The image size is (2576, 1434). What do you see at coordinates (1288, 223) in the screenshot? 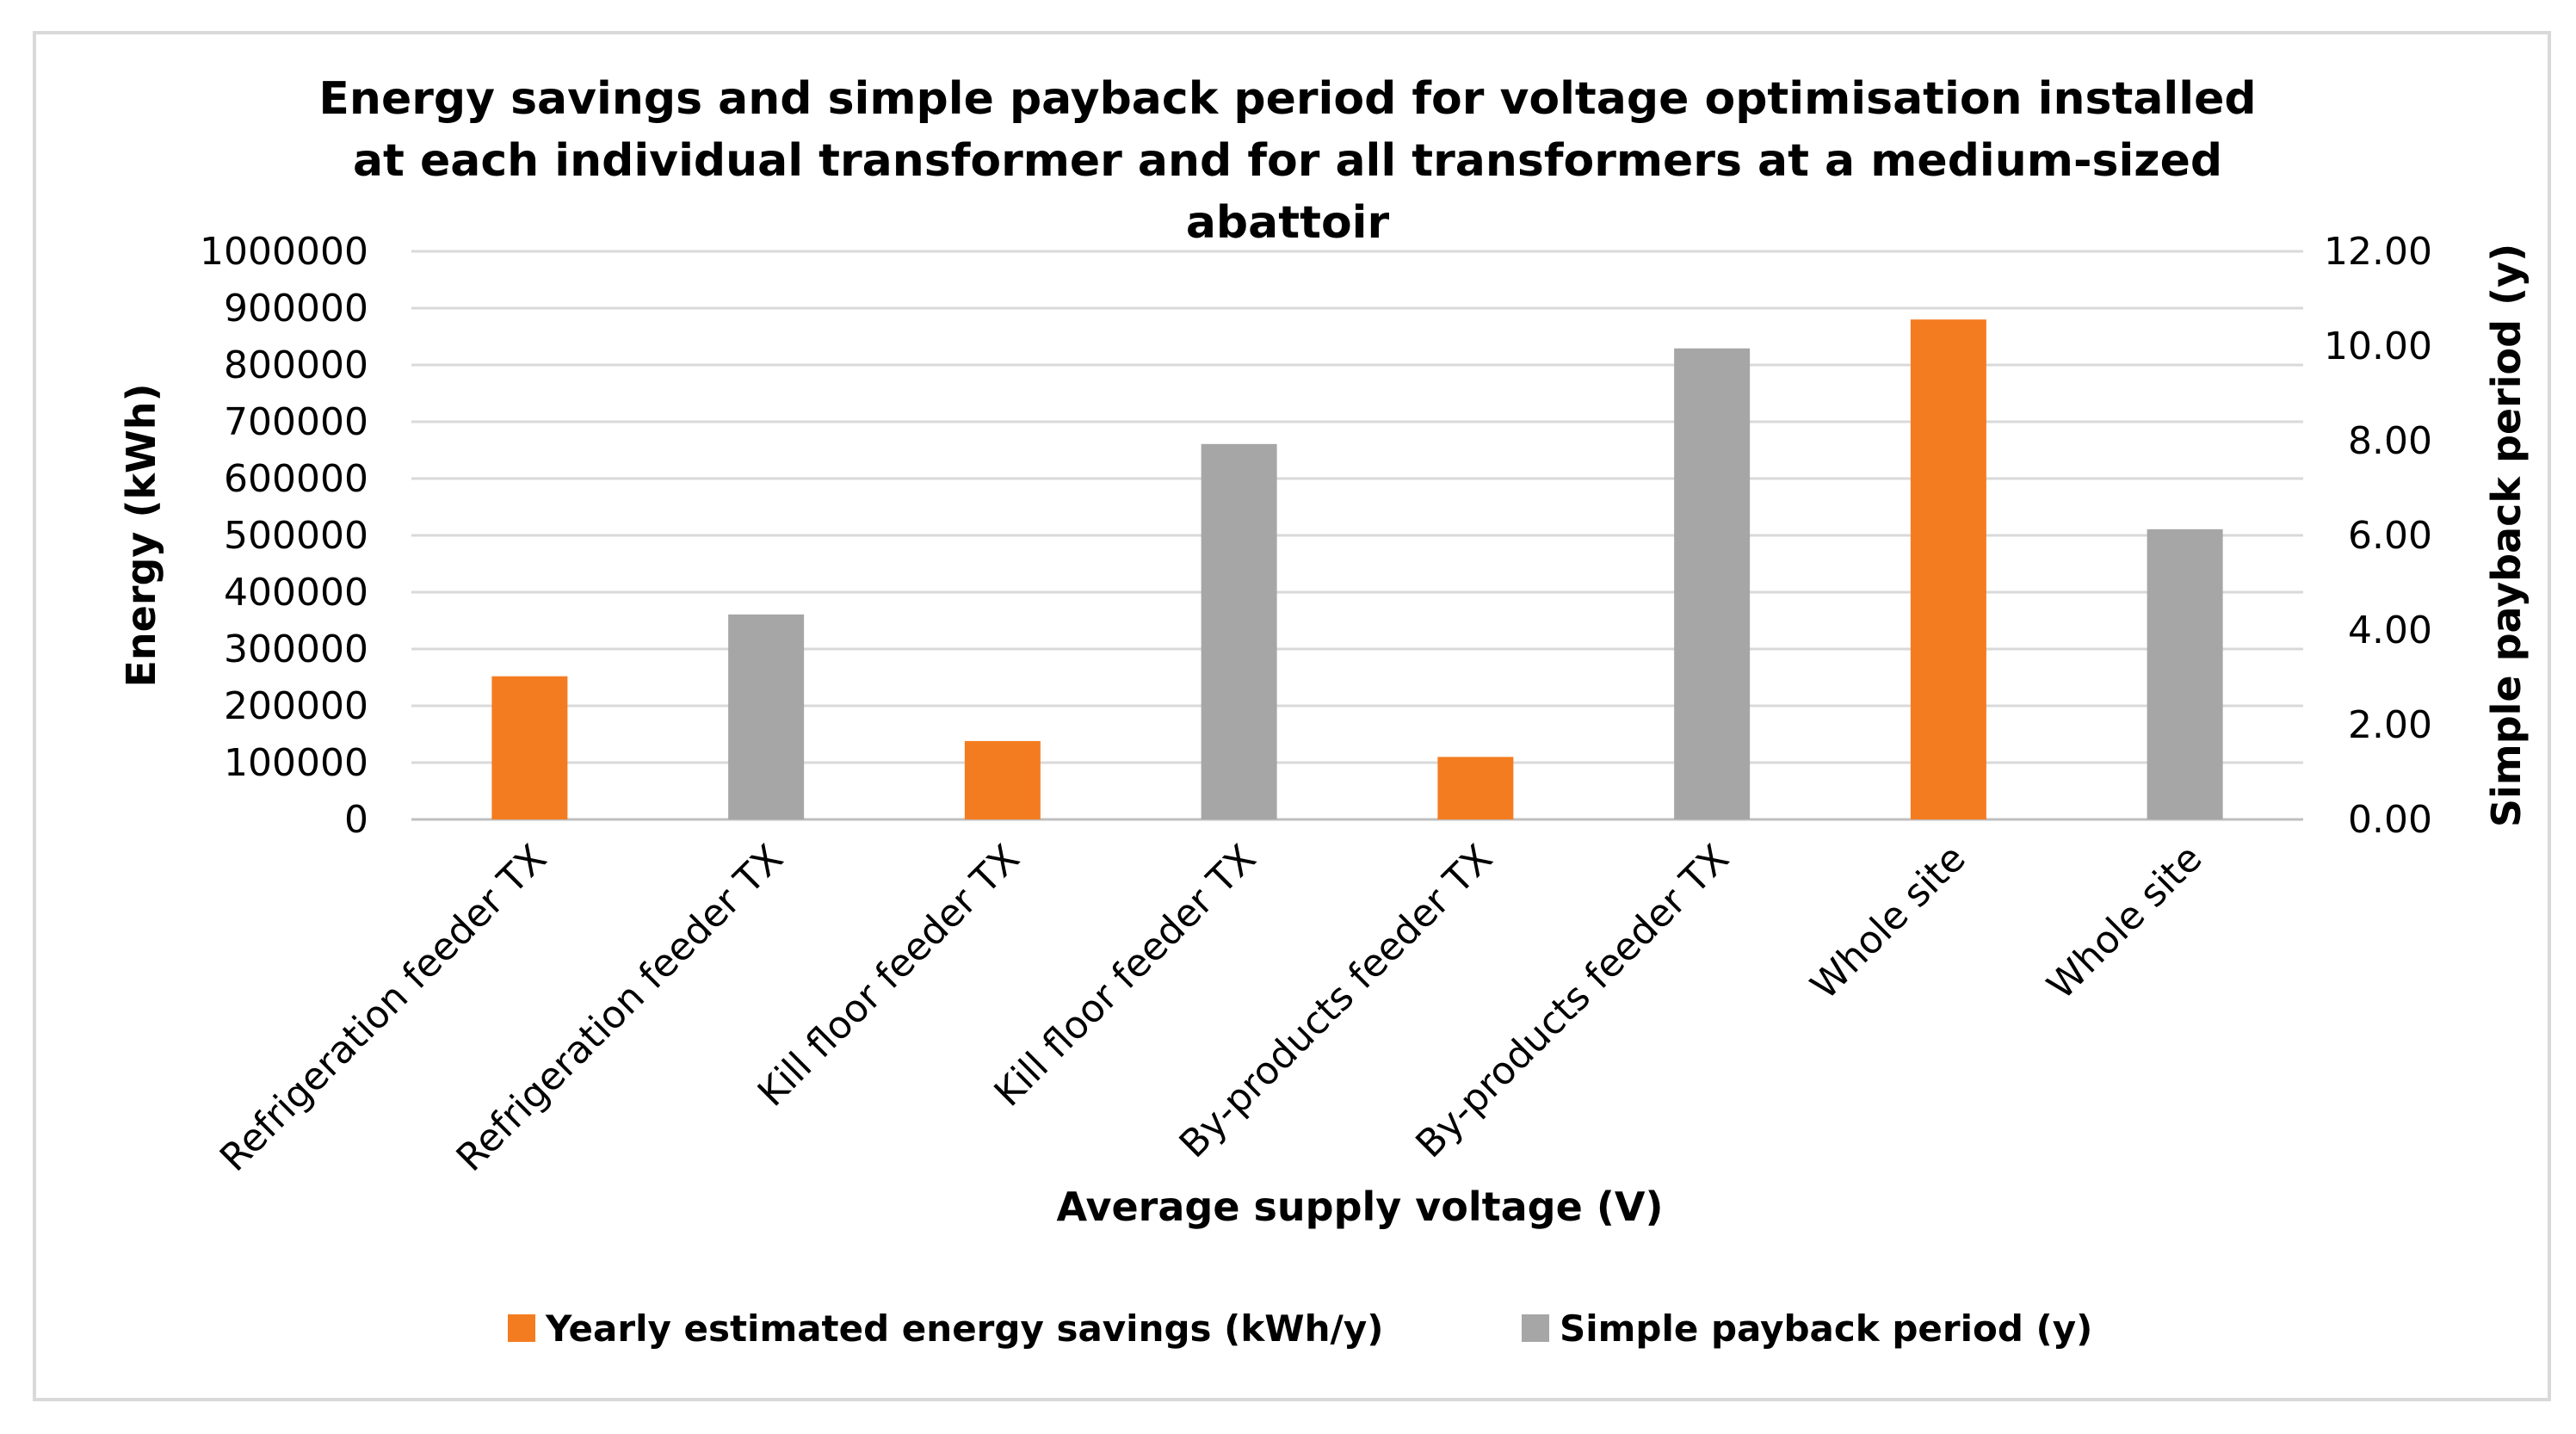
I see `chart-title-line-3: abattoir` at bounding box center [1288, 223].